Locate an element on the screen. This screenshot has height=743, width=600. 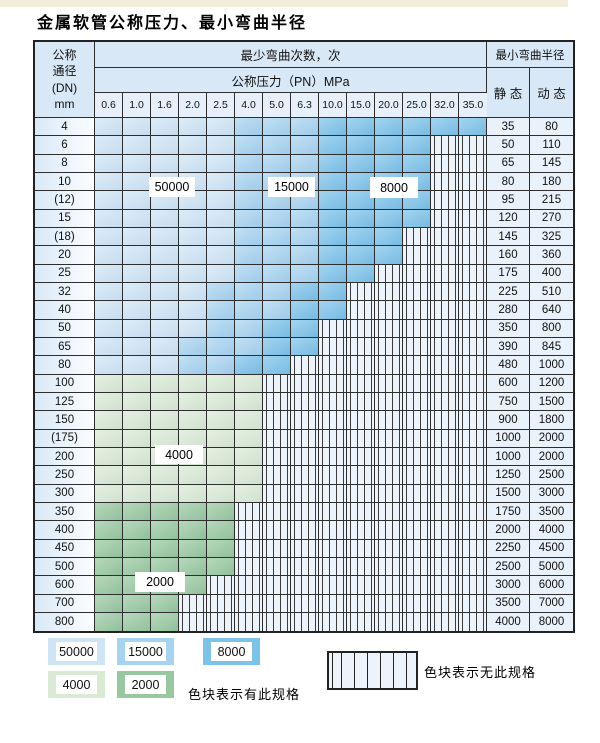
zone-label-50000: 50000 is located at coordinates (172, 187).